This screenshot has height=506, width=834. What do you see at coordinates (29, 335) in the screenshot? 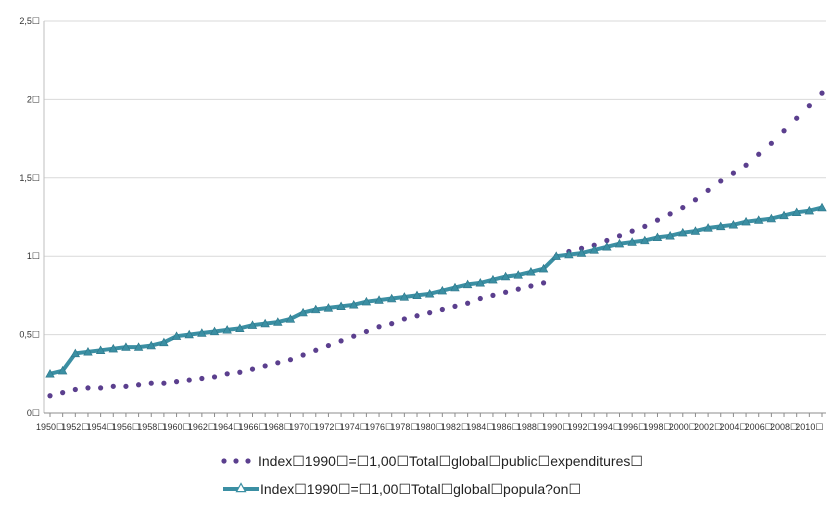
I see `y-tick-label: 0,5☐` at bounding box center [29, 335].